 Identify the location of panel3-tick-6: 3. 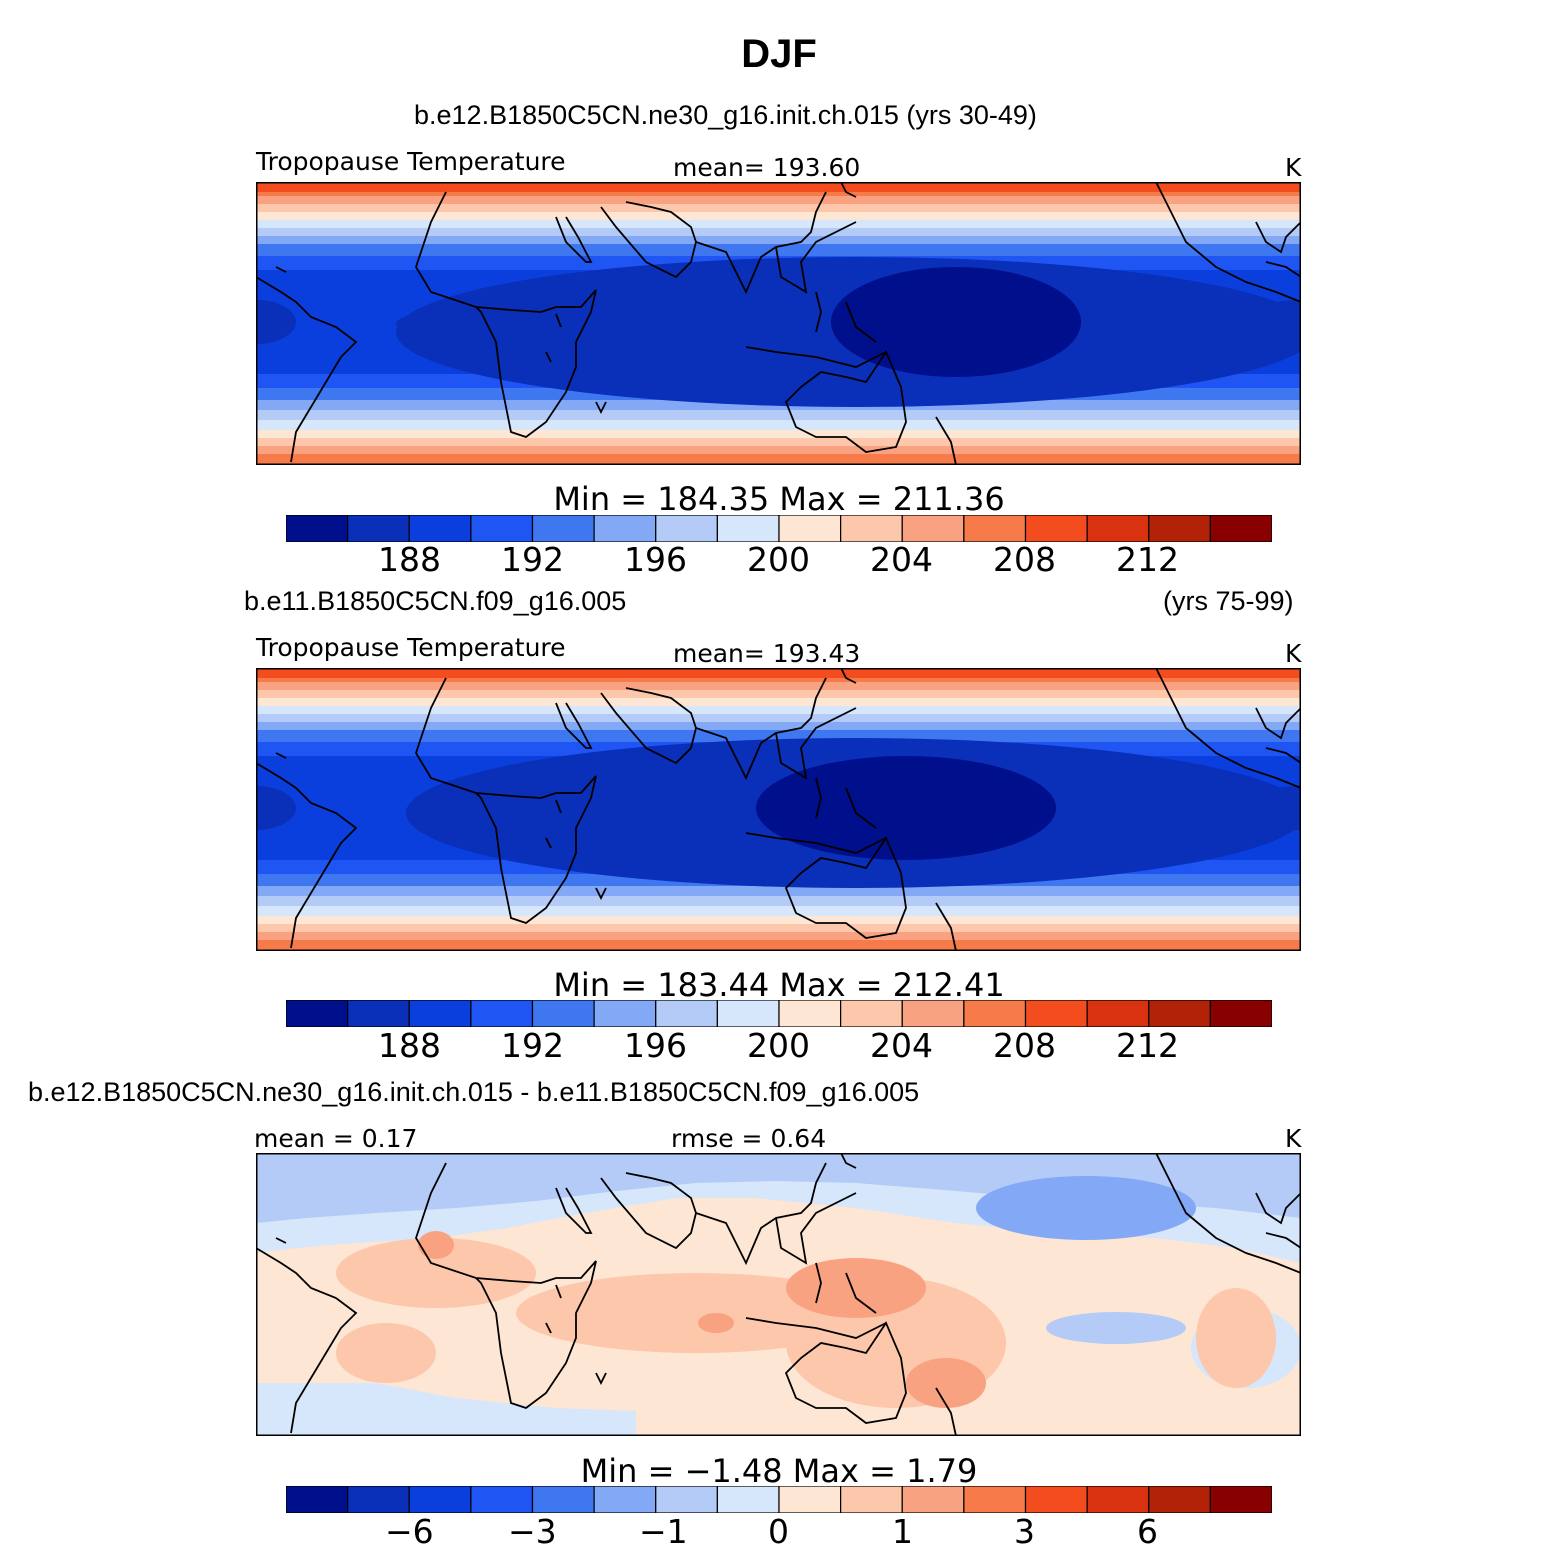
(1024, 1531).